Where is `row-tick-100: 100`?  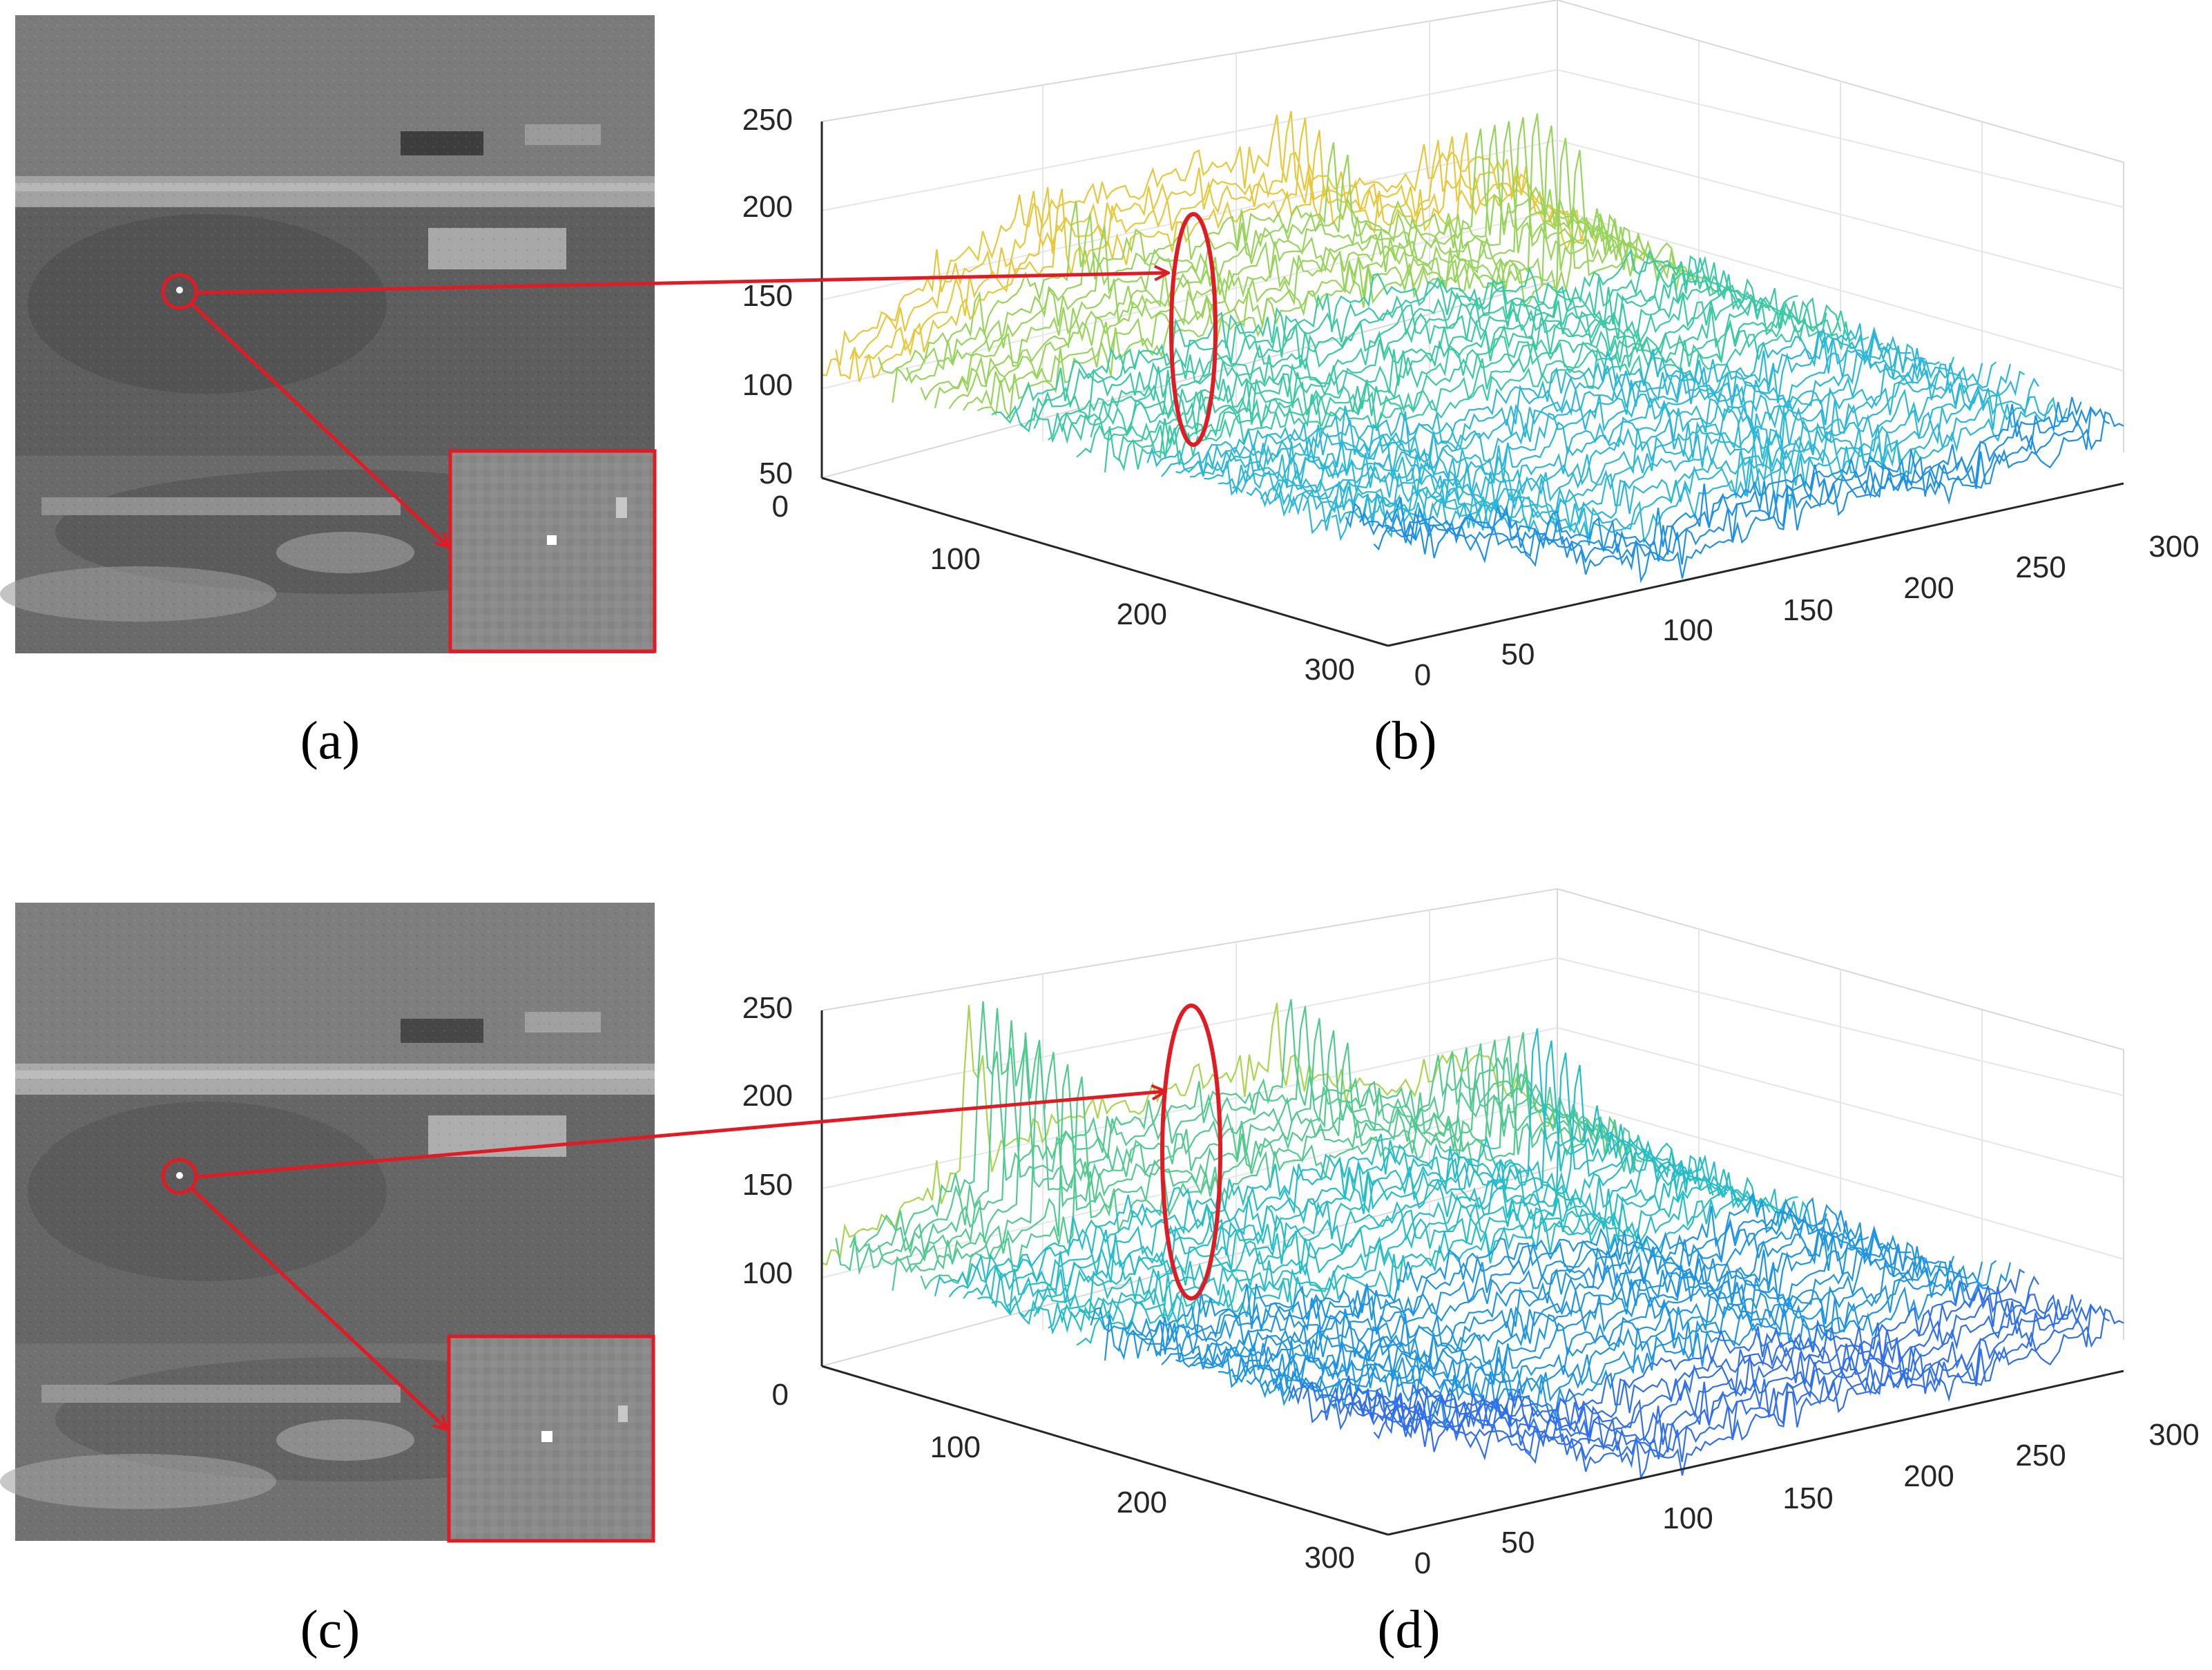
row-tick-100: 100 is located at coordinates (955, 1447).